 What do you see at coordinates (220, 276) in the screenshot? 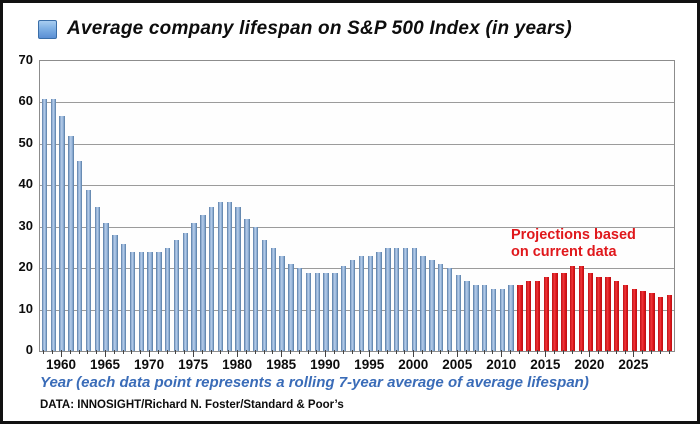
I see `bar-historical-1978` at bounding box center [220, 276].